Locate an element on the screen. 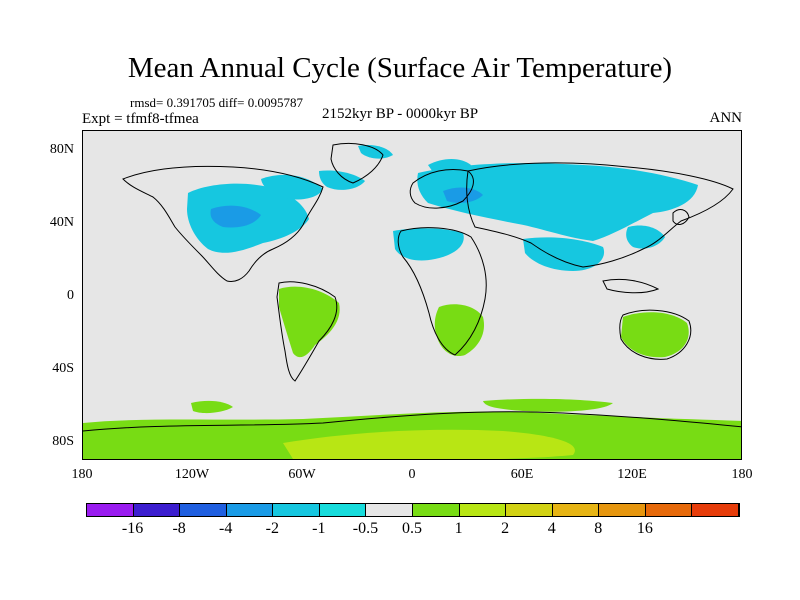  lat-label-40s: 40S is located at coordinates (63, 368).